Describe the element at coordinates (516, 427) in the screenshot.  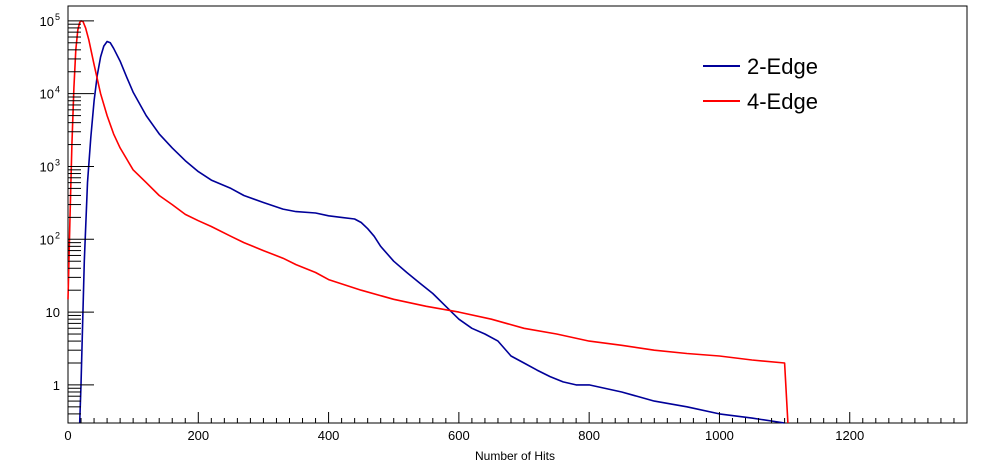
I see `x-axis: 0 200 400 600 800 1000 1200` at that location.